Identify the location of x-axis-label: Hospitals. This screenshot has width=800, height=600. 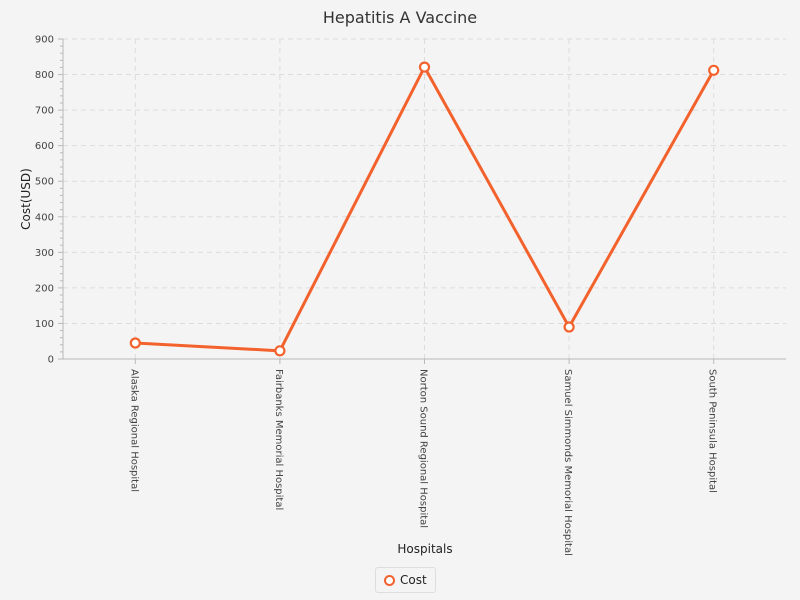
(424, 549).